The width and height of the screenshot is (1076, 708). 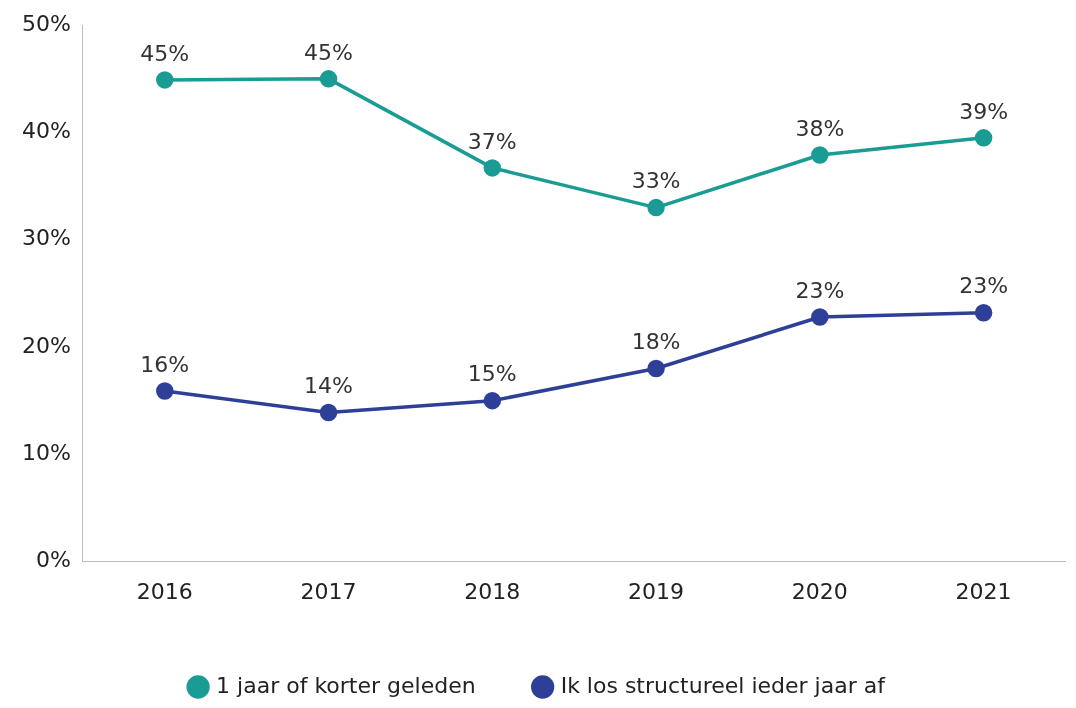 I want to click on x-tick-label: 2017, so click(x=328, y=591).